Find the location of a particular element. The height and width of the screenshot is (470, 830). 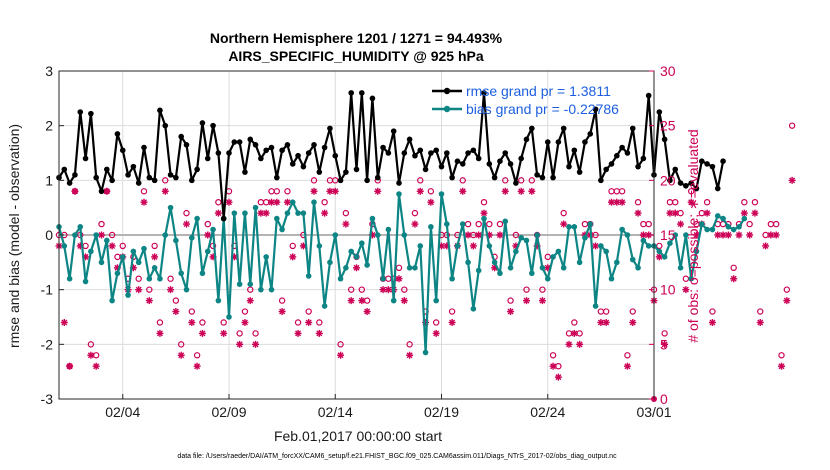

y-right-tick-label: 10 is located at coordinates (668, 290).